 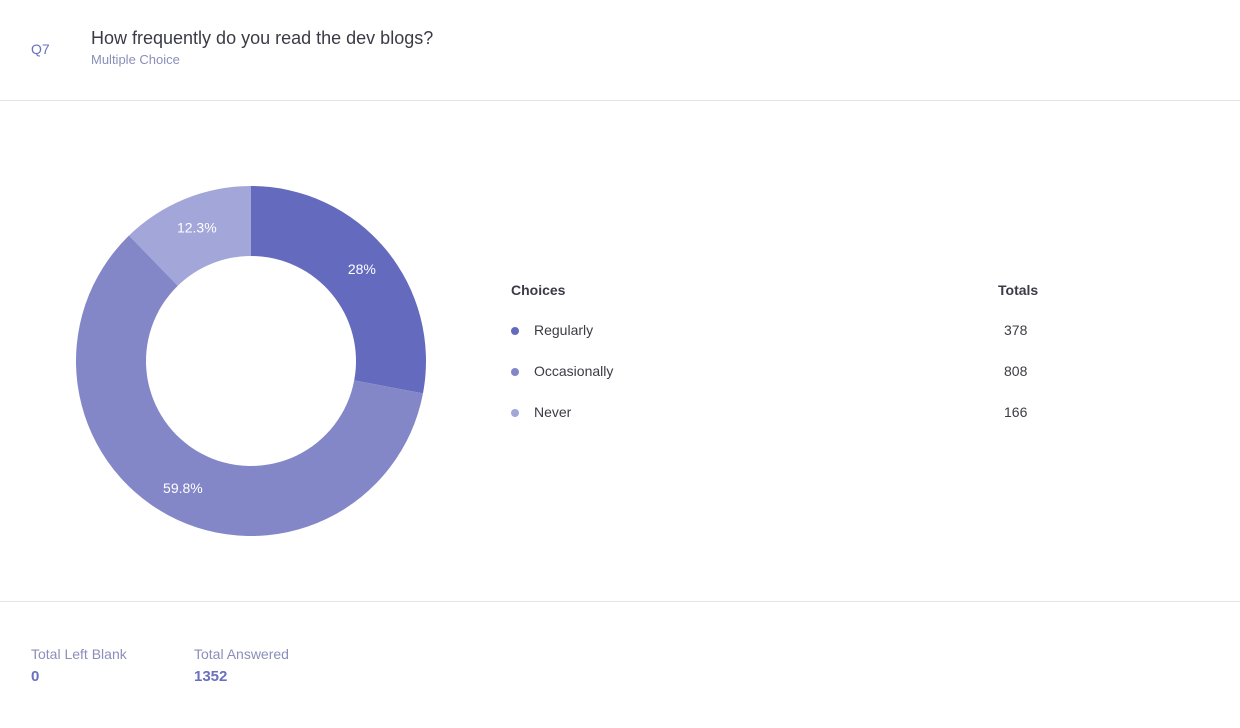 What do you see at coordinates (564, 330) in the screenshot?
I see `choice-label: Regularly` at bounding box center [564, 330].